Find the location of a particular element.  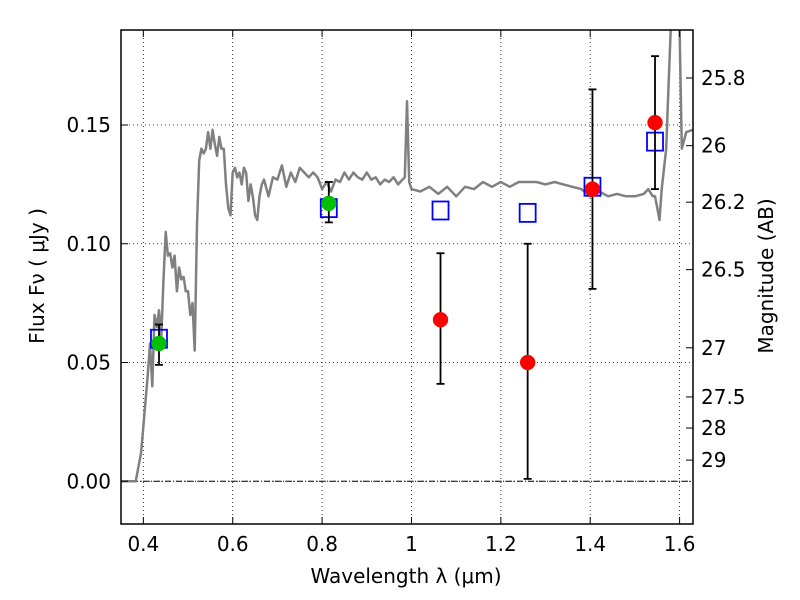

mag-tick-label: 26.2 is located at coordinates (723, 202).